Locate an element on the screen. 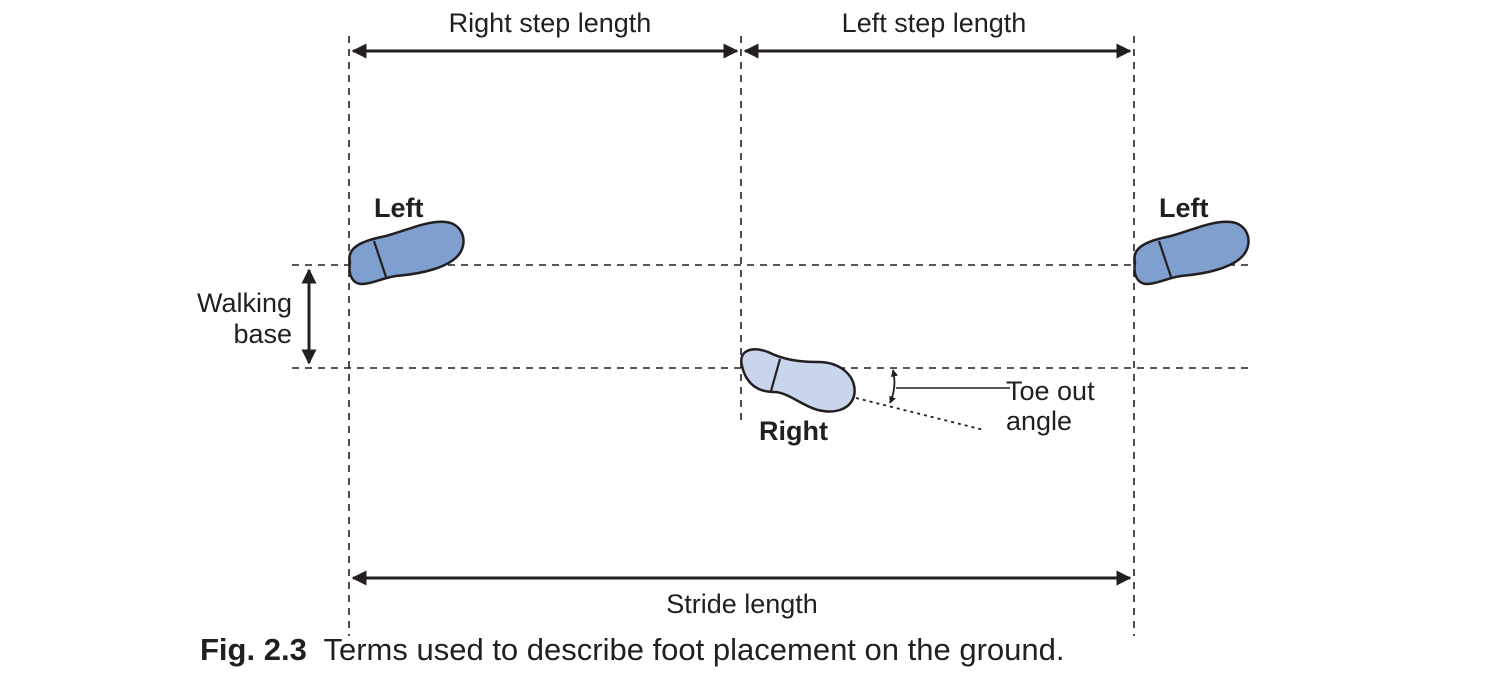 This screenshot has width=1512, height=676. right-step-length-label: Right step length is located at coordinates (550, 23).